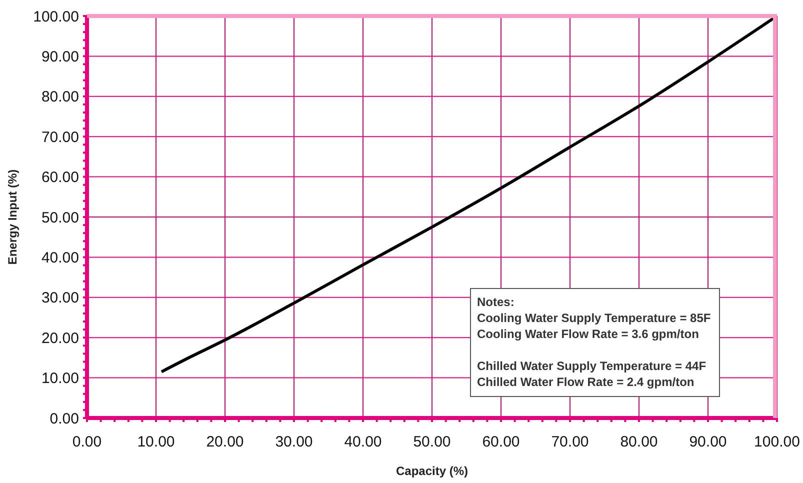 The height and width of the screenshot is (483, 803). What do you see at coordinates (156, 442) in the screenshot?
I see `x-tick-label: 10.00` at bounding box center [156, 442].